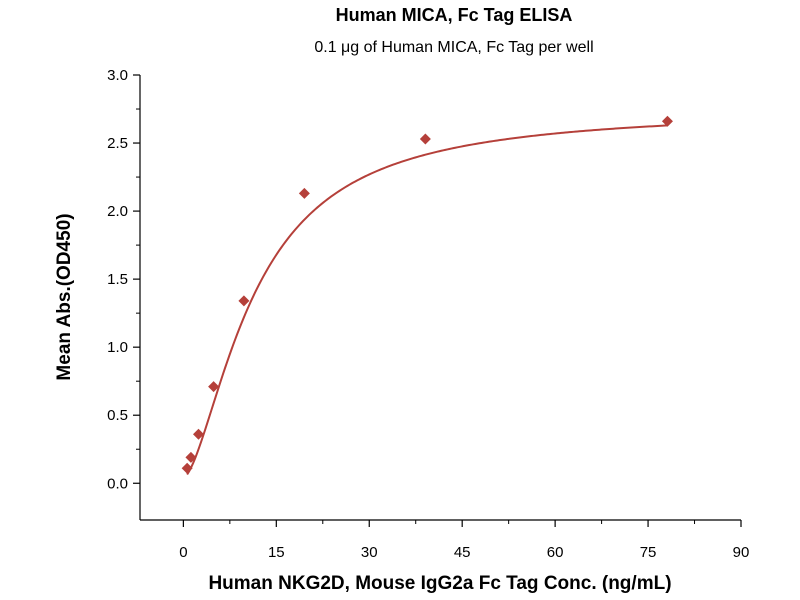 The height and width of the screenshot is (600, 800). I want to click on x-tick-label: 30, so click(369, 552).